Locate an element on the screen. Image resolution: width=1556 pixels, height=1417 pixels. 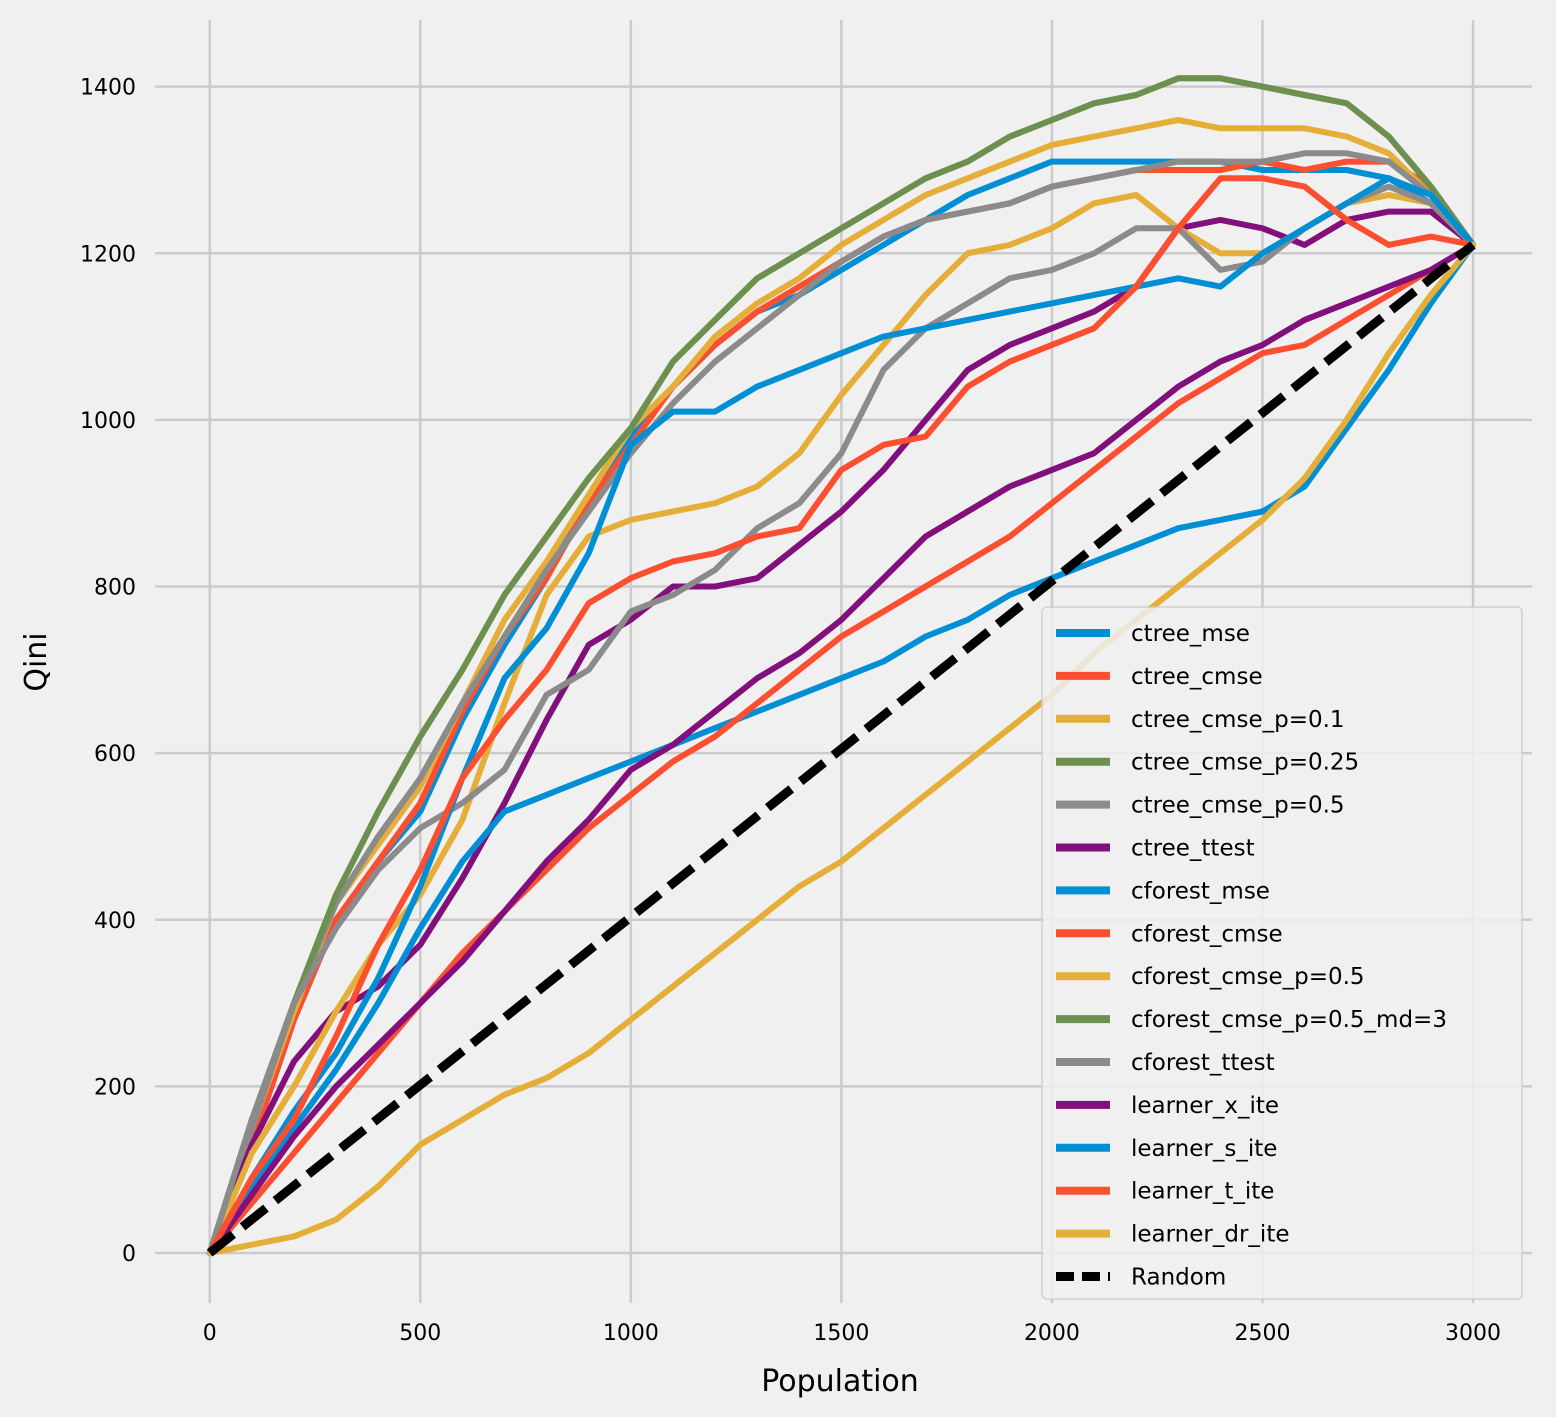
legend-label: Random is located at coordinates (1178, 1278).